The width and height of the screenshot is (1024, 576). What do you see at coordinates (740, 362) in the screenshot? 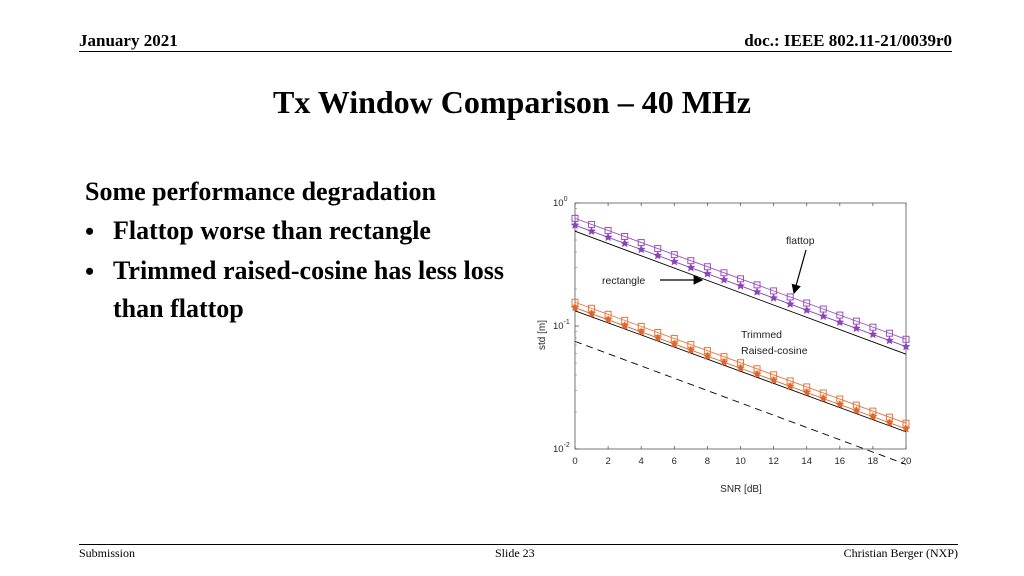
I see `series-line-orange-square` at bounding box center [740, 362].